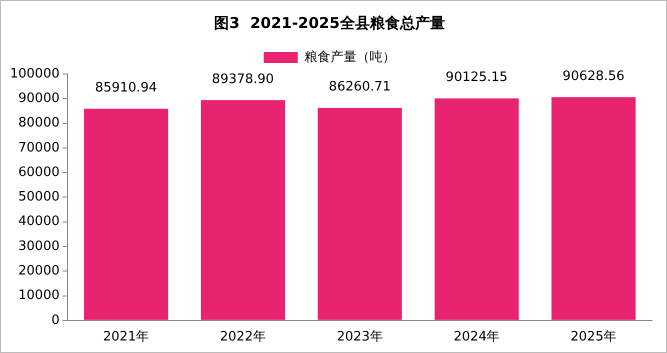 The image size is (667, 353). What do you see at coordinates (39, 123) in the screenshot?
I see `y-tick-label: 80000` at bounding box center [39, 123].